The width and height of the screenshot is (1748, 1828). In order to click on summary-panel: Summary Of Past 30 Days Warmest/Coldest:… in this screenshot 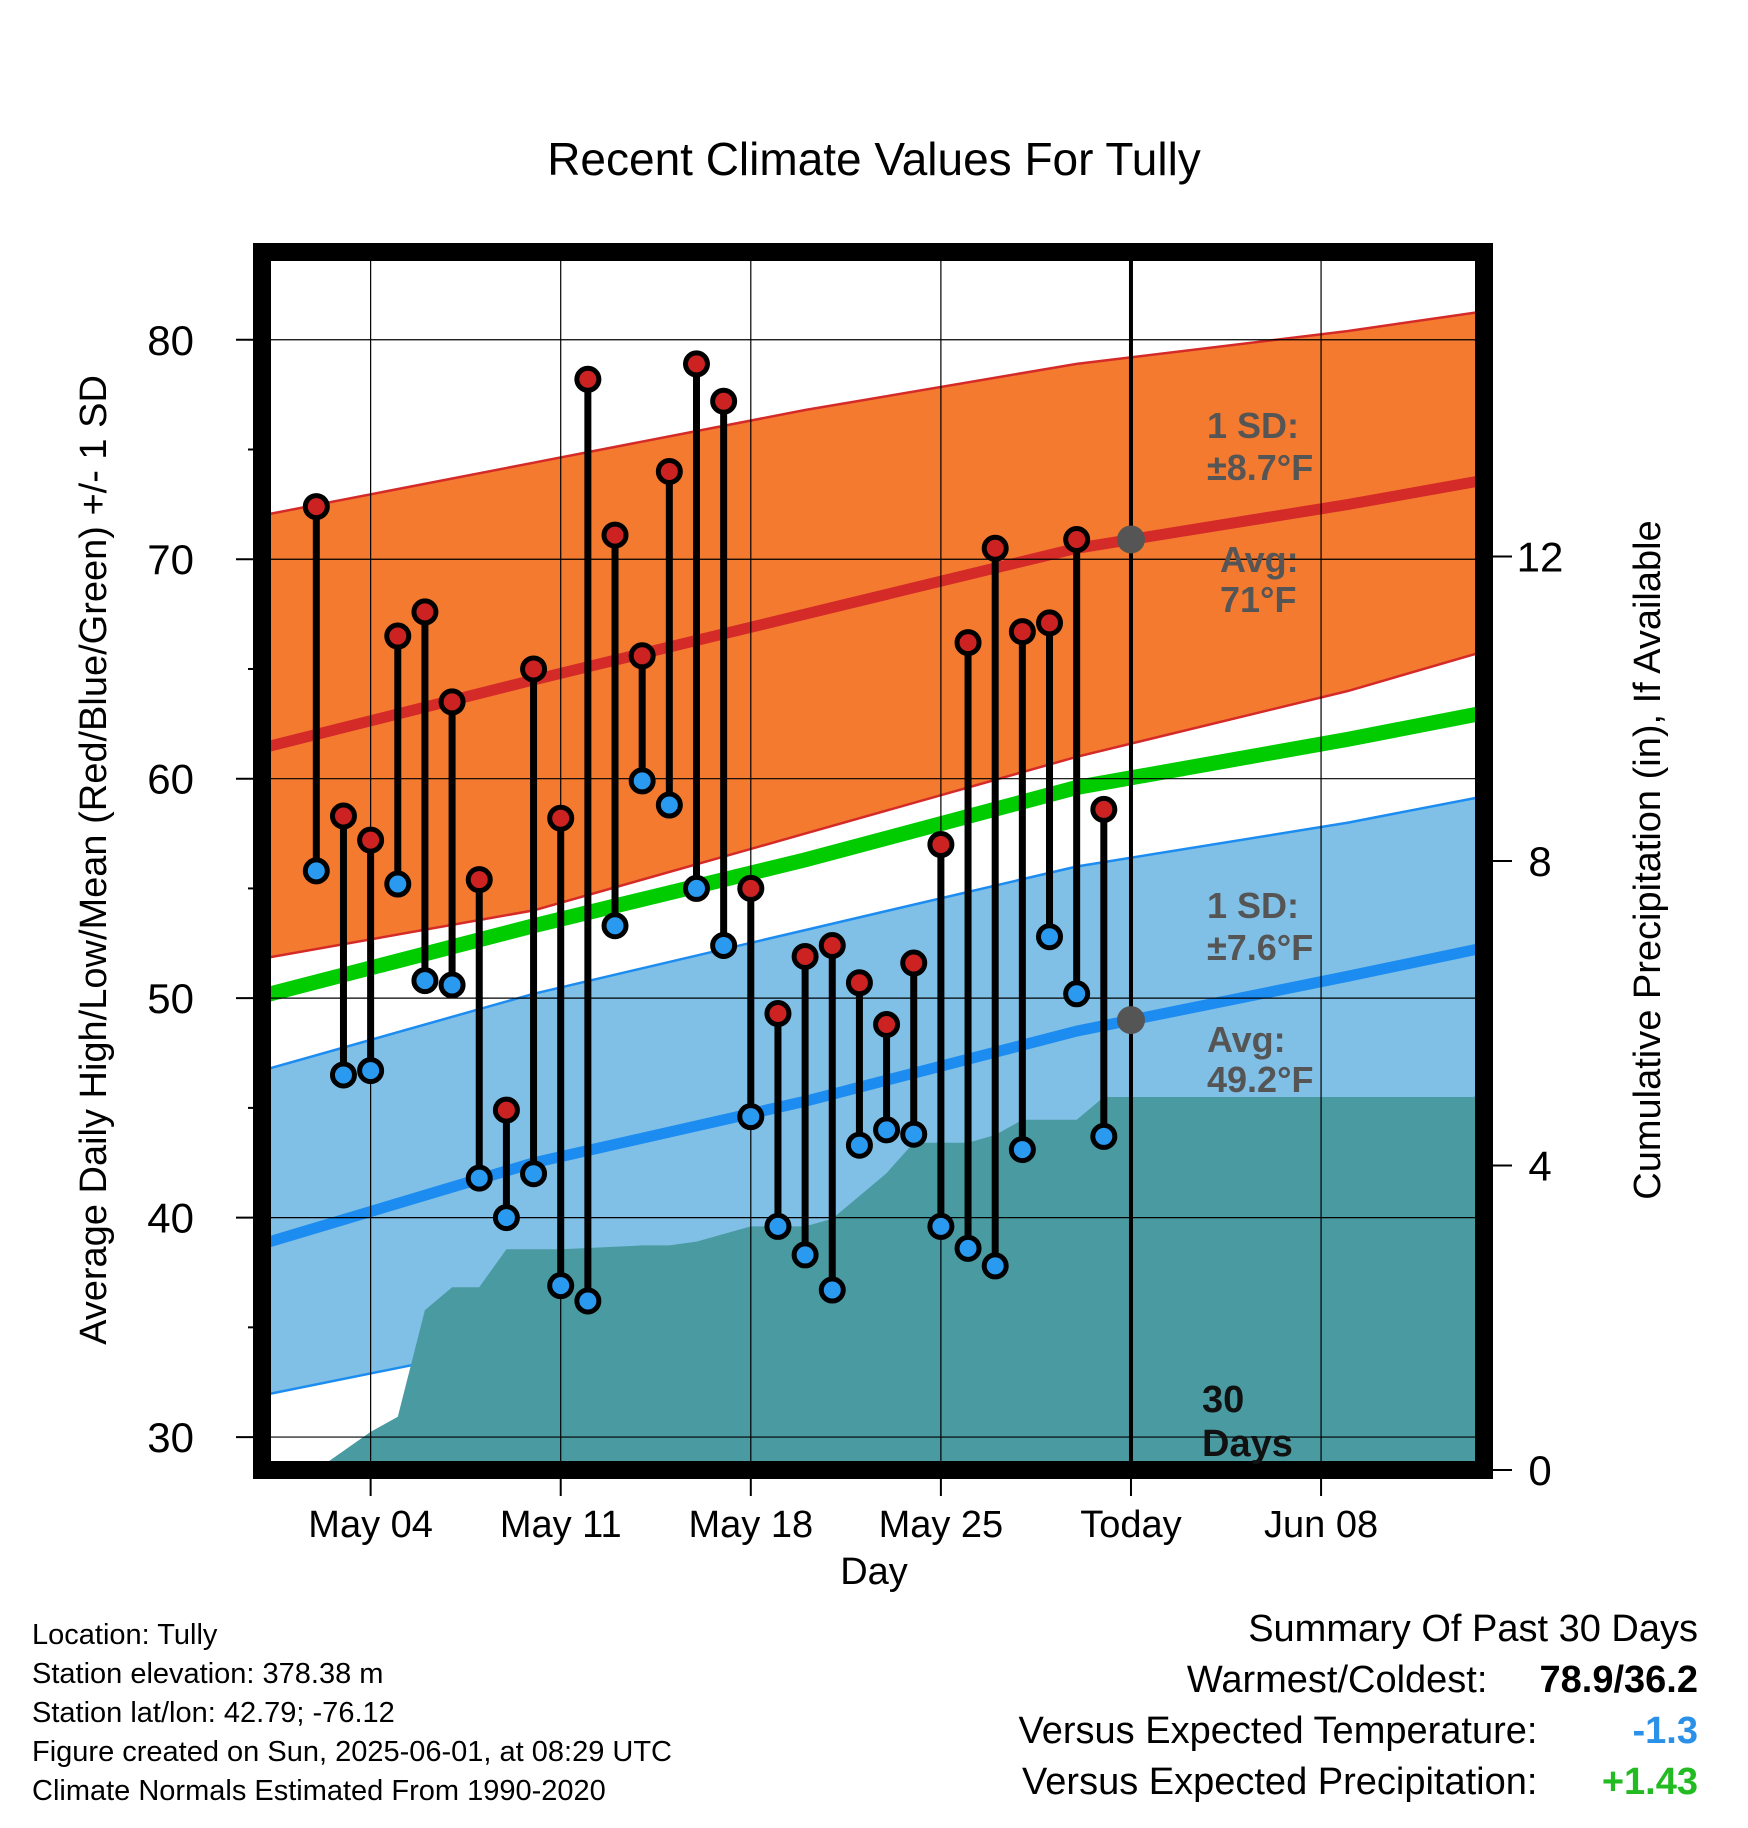, I will do `click(1358, 1706)`.